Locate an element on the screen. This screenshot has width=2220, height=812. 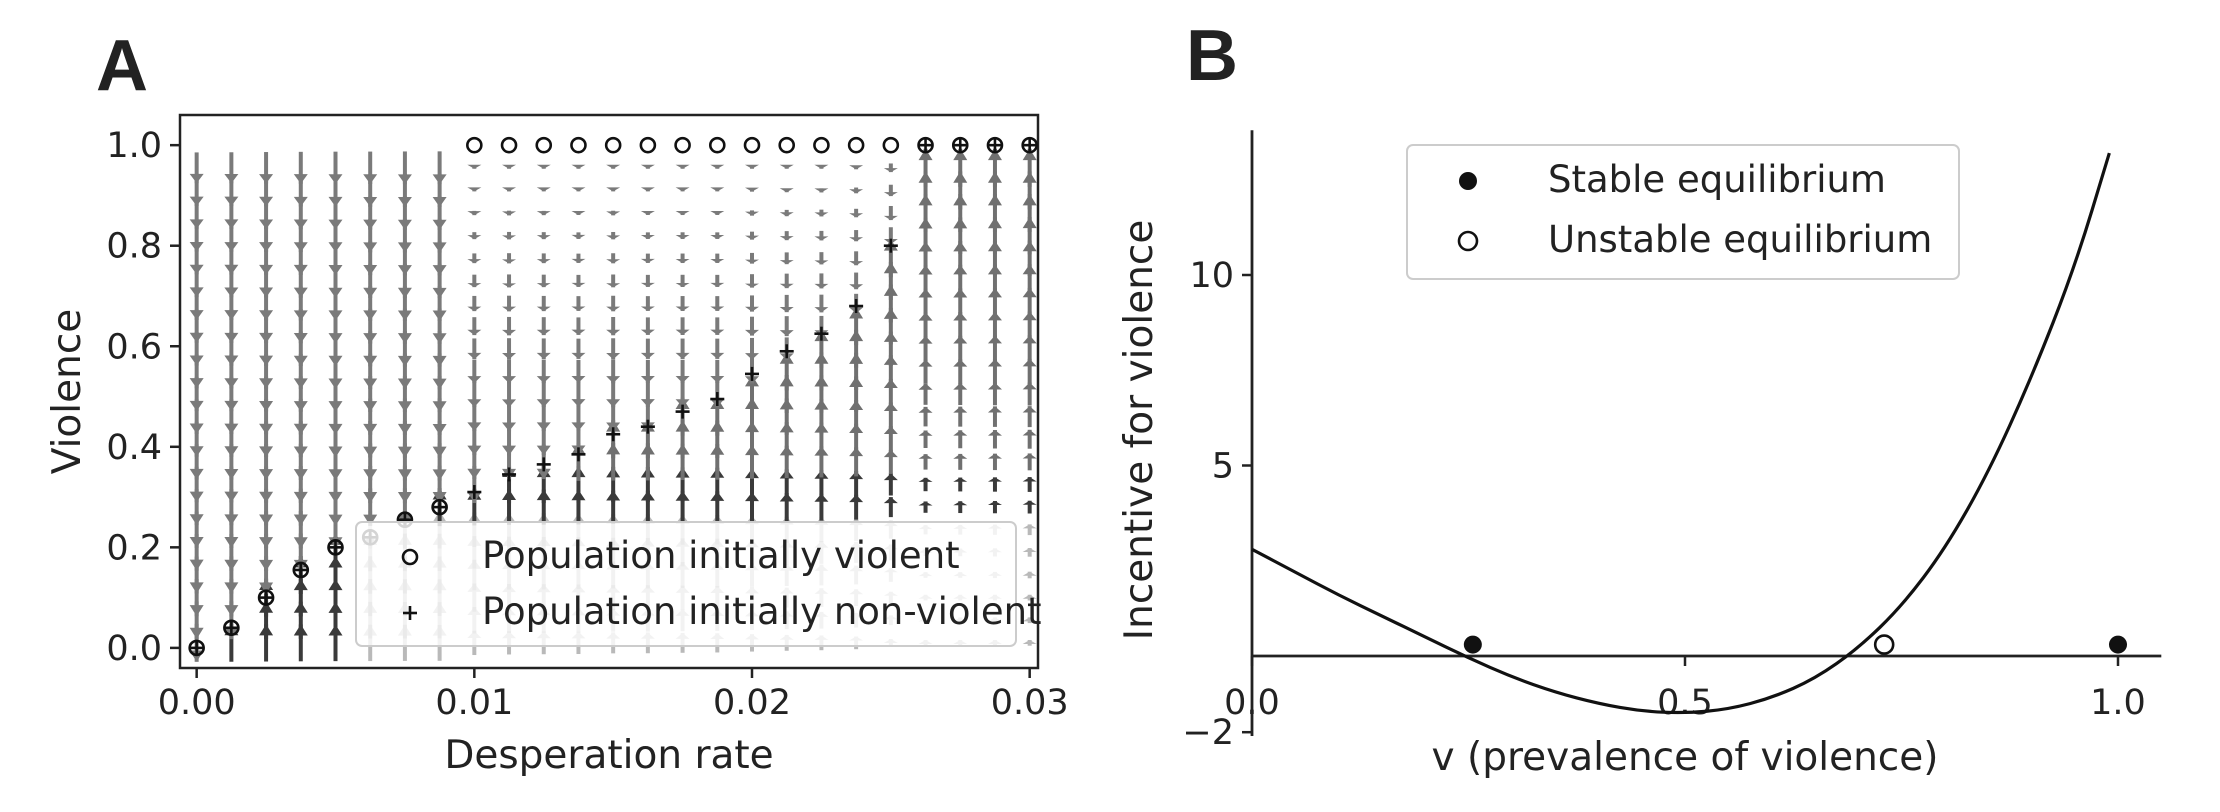
legend-stable-marker is located at coordinates (1468, 181).